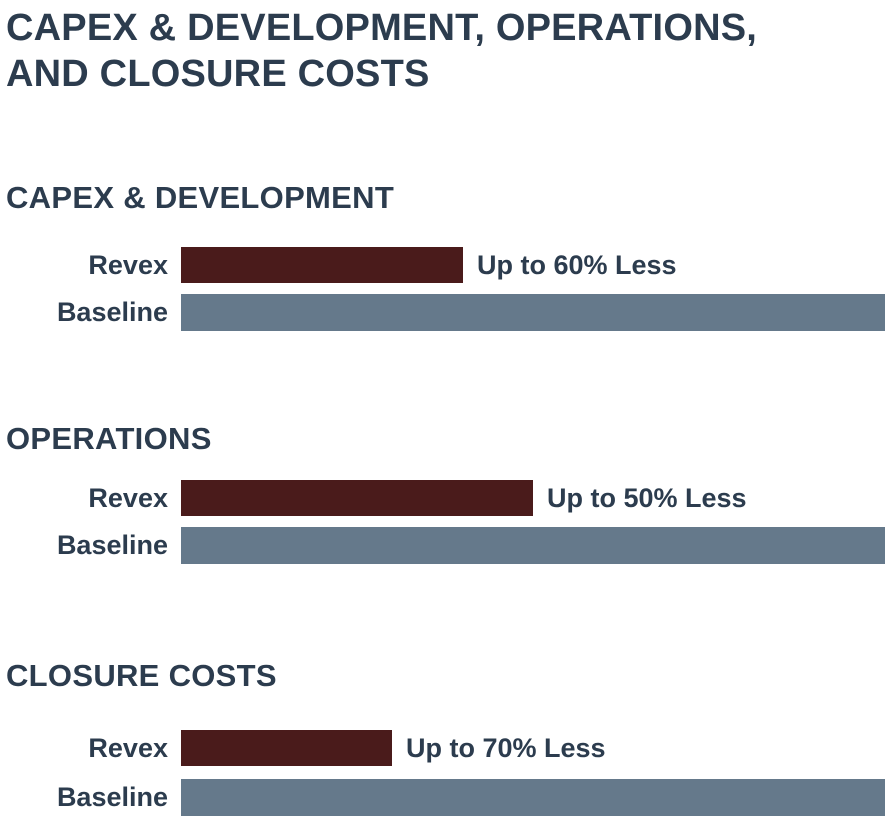  Describe the element at coordinates (577, 264) in the screenshot. I see `bar-annotation-capex: Up to 60% Less` at that location.